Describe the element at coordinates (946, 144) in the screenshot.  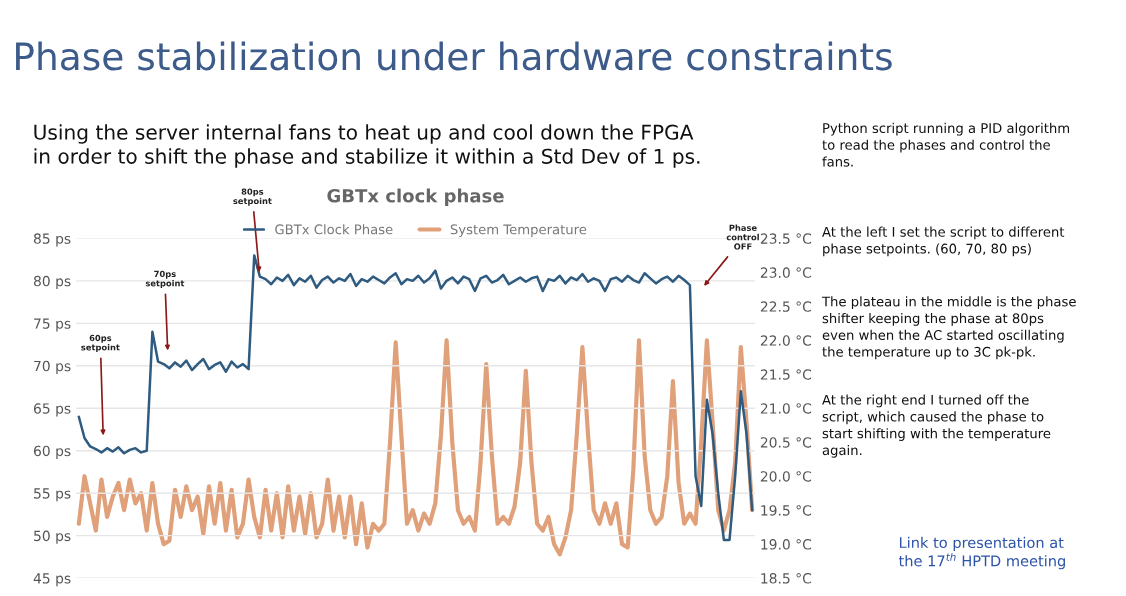
I see `text: Python script running a PID algorithm to read the phases and control the fans.` at that location.